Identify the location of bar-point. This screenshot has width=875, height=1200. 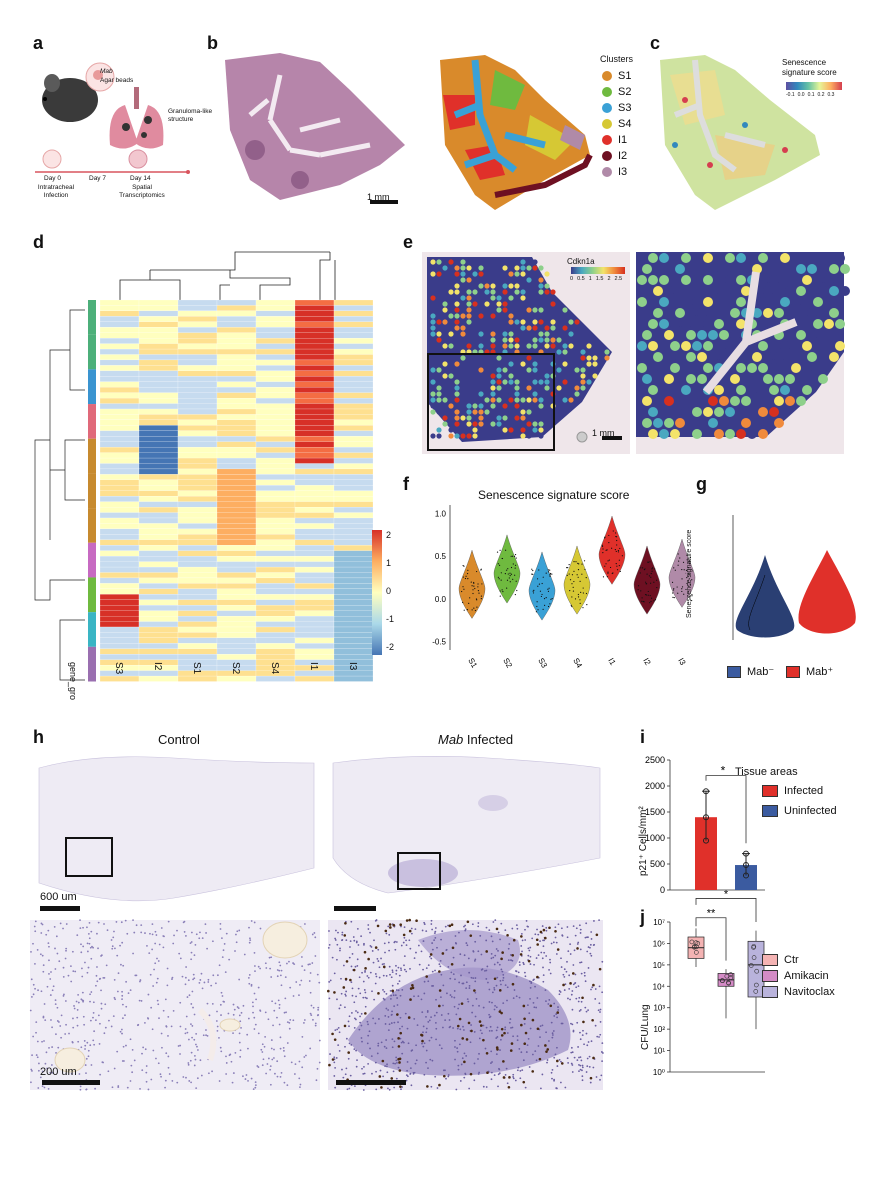
(746, 853).